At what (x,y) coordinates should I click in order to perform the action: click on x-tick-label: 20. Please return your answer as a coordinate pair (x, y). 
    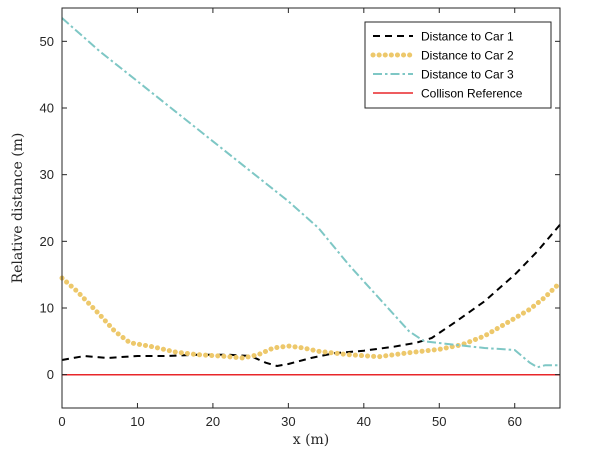
    Looking at the image, I should click on (213, 421).